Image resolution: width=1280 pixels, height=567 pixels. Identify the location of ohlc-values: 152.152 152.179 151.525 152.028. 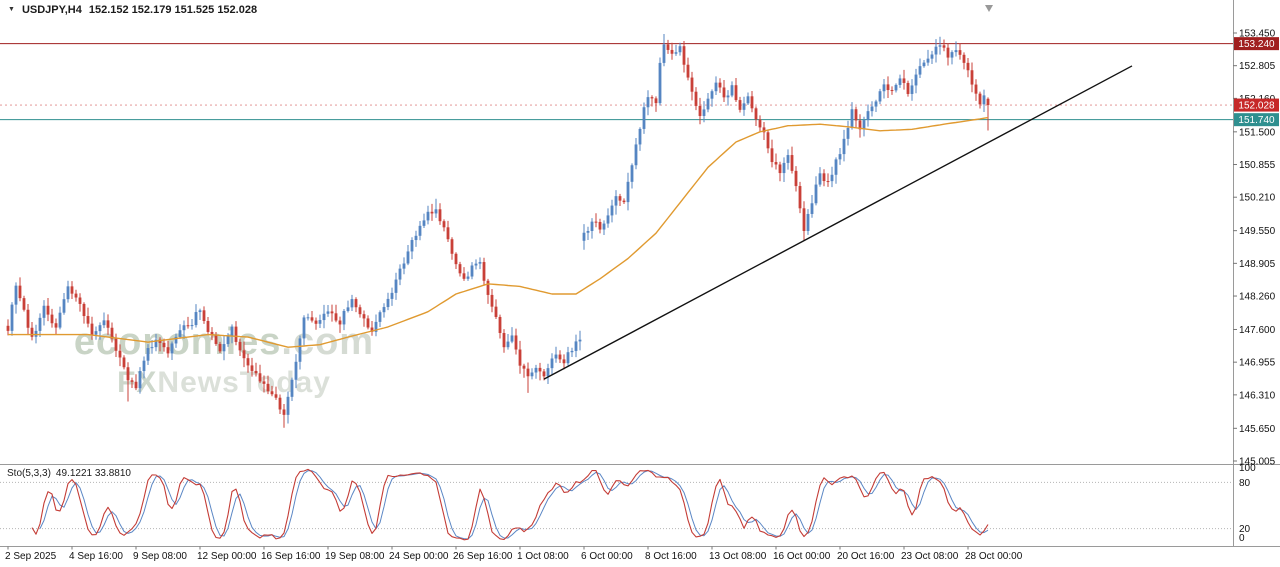
(173, 10).